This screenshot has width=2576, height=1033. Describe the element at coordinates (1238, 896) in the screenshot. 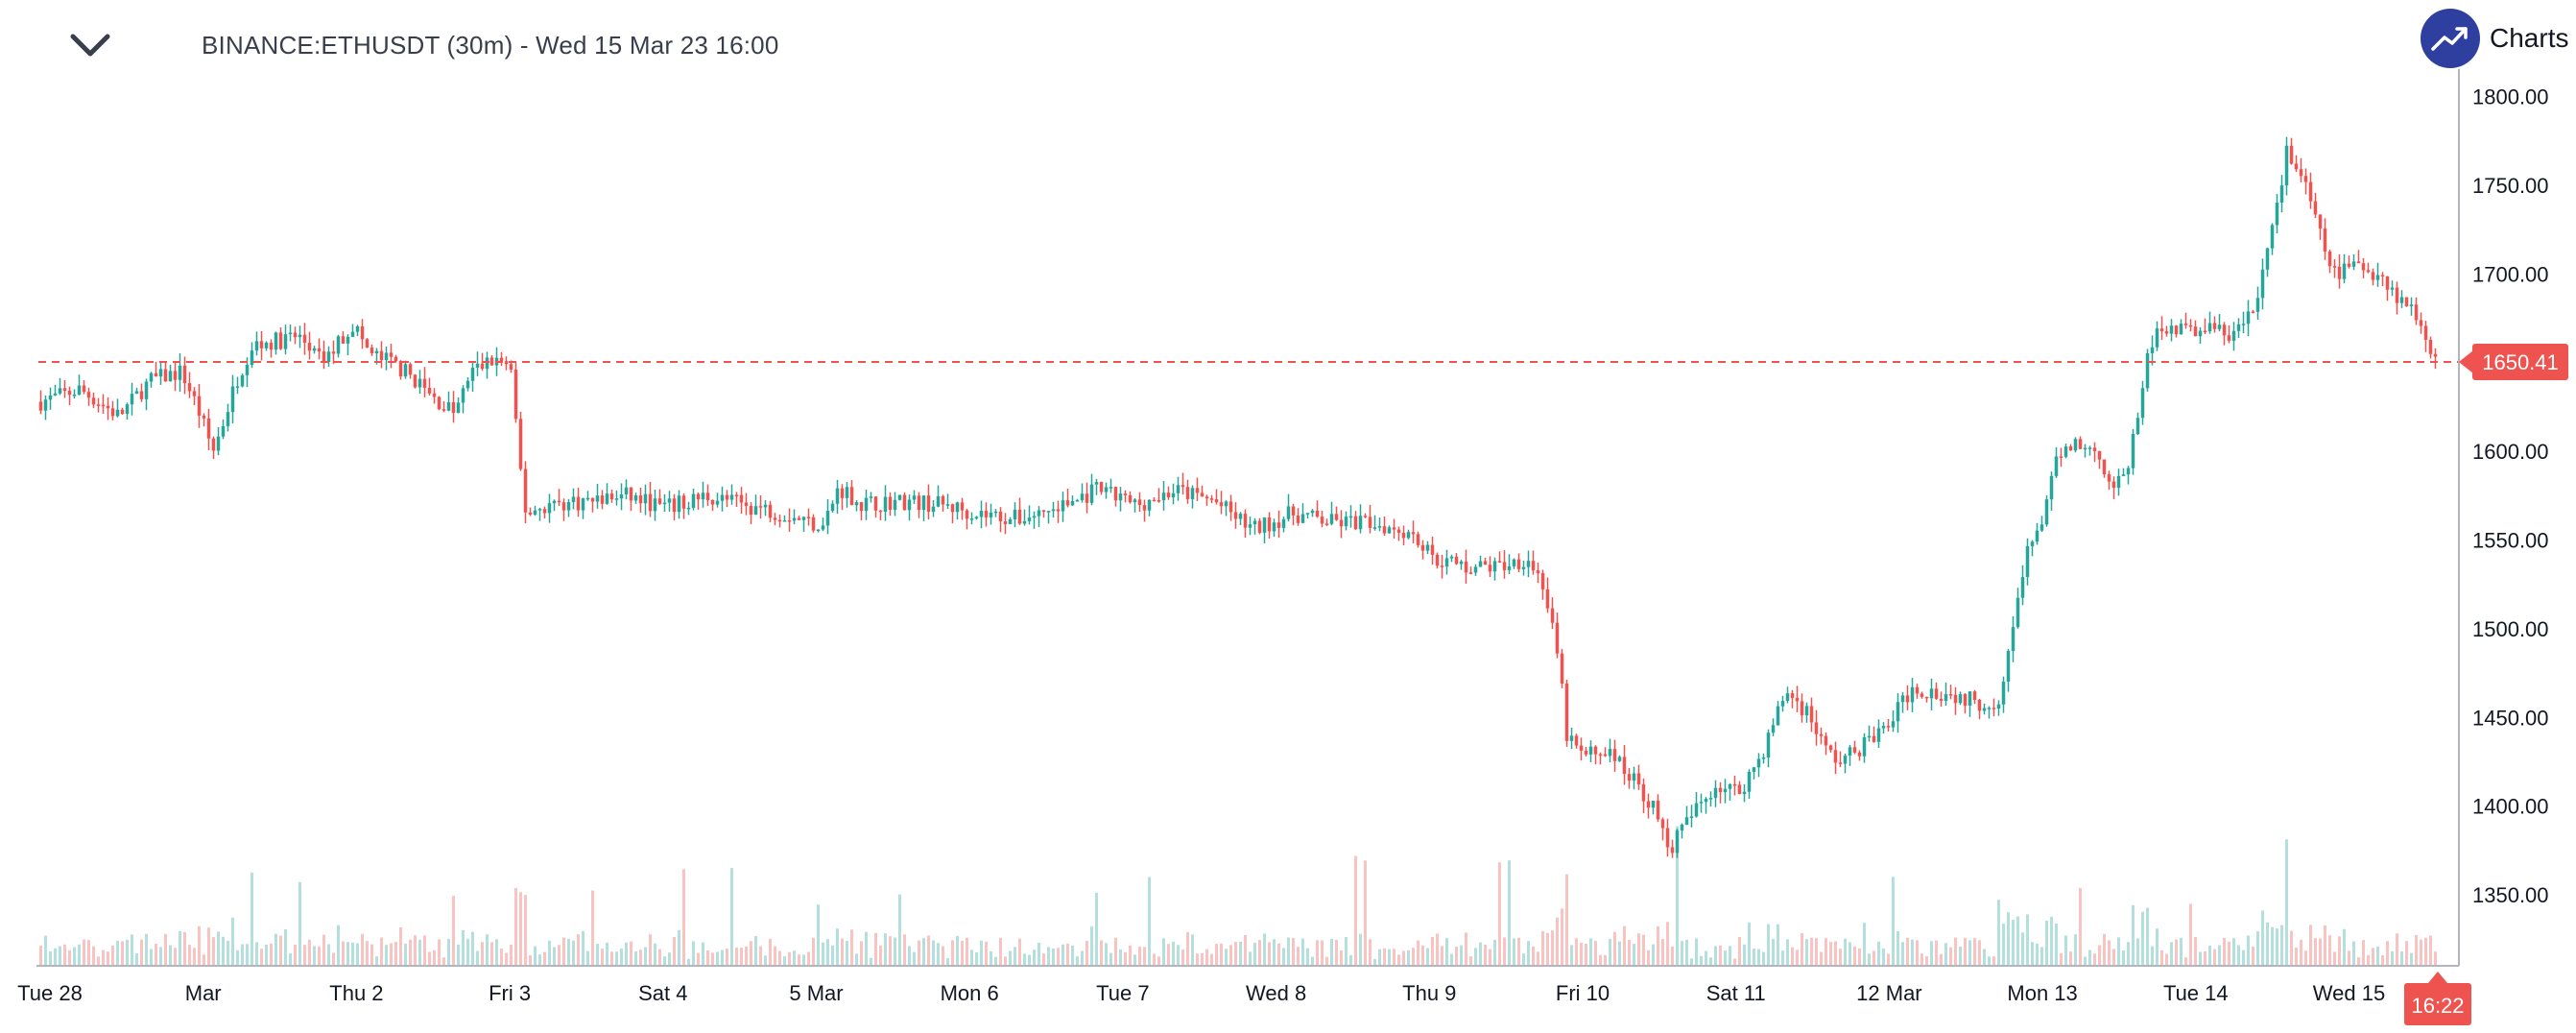

I see `volume-bars` at that location.